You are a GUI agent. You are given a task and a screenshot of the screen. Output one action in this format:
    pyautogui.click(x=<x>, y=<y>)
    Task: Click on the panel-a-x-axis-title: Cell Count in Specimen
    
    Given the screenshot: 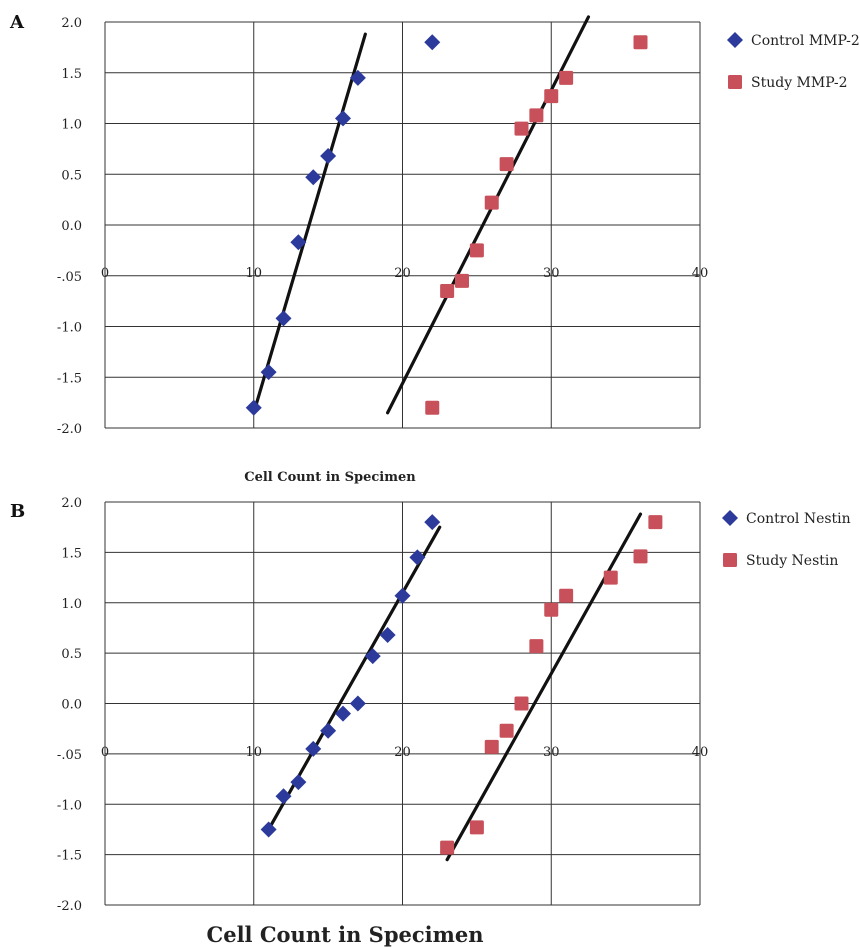 What is the action you would take?
    pyautogui.click(x=330, y=477)
    